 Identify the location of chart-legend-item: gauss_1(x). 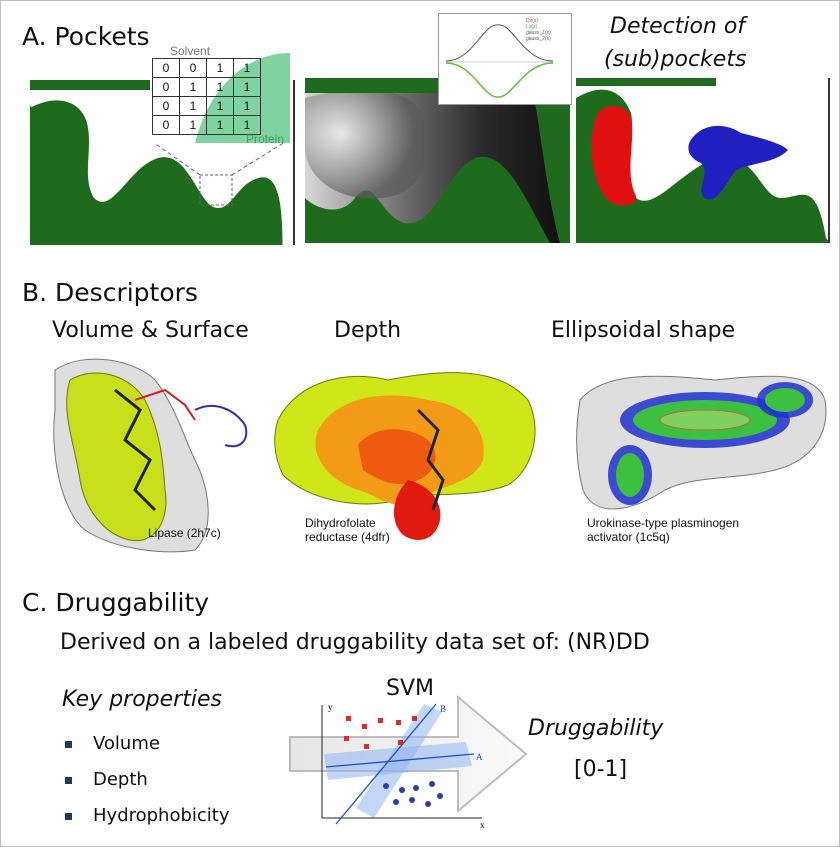
(538, 33).